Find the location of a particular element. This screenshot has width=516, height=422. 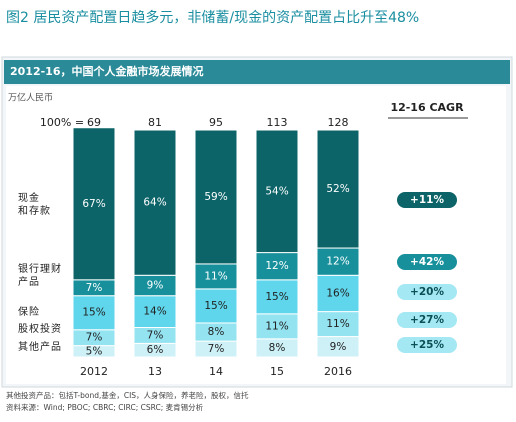

value-label: 67% is located at coordinates (93, 204).